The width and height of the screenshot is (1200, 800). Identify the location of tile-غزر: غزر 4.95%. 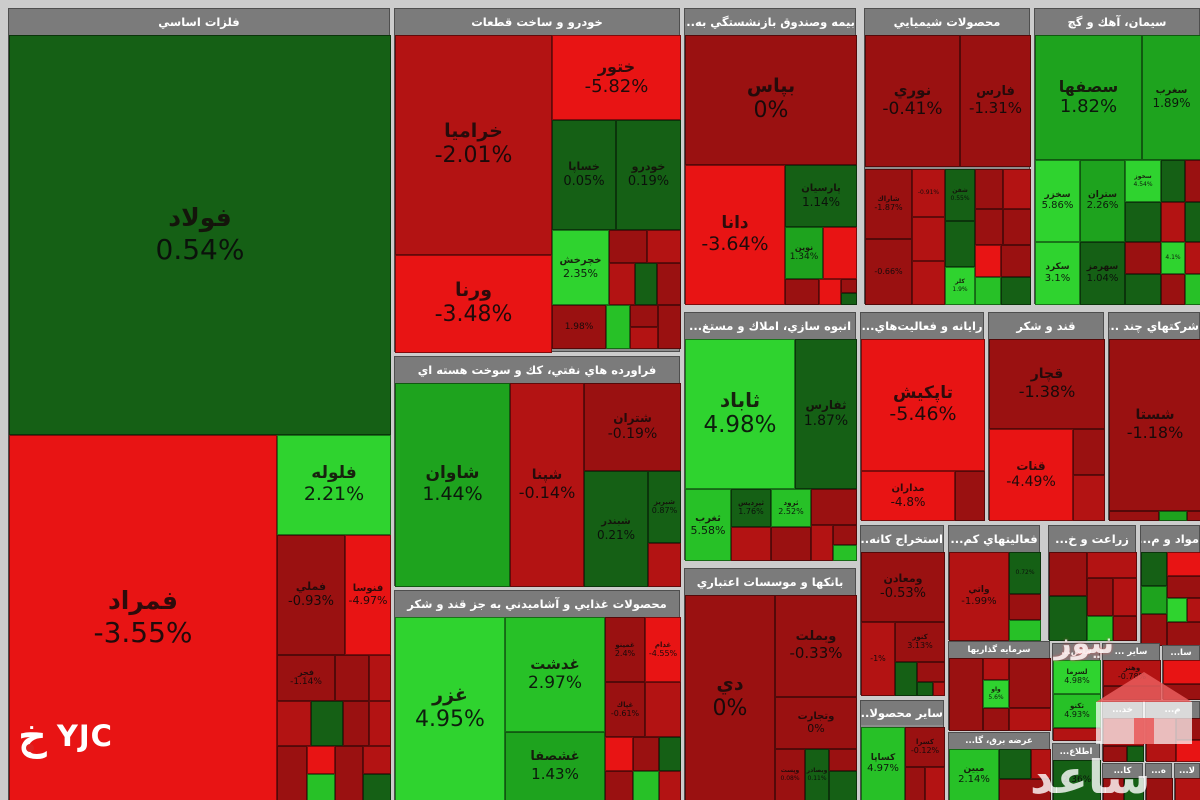
(450, 708).